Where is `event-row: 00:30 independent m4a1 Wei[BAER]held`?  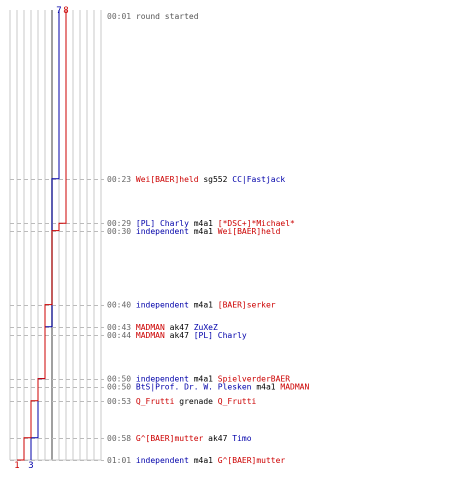
event-row: 00:30 independent m4a1 Wei[BAER]held is located at coordinates (194, 231).